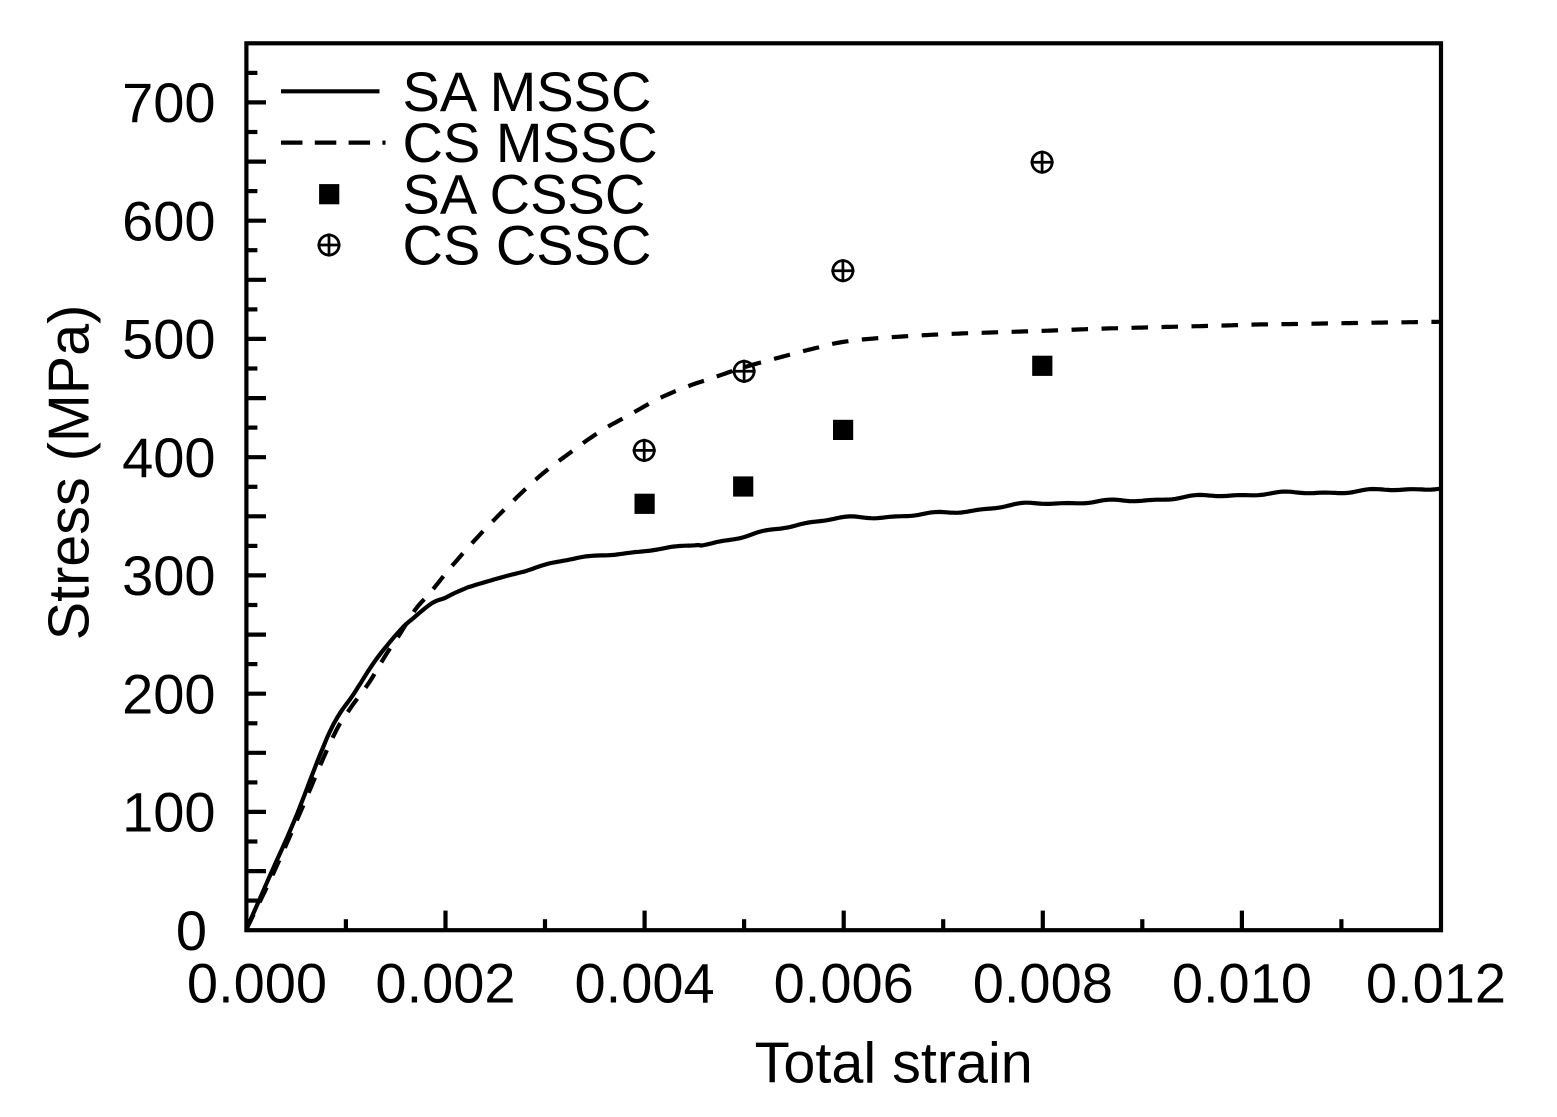  What do you see at coordinates (168, 694) in the screenshot?
I see `svg-text: 200` at bounding box center [168, 694].